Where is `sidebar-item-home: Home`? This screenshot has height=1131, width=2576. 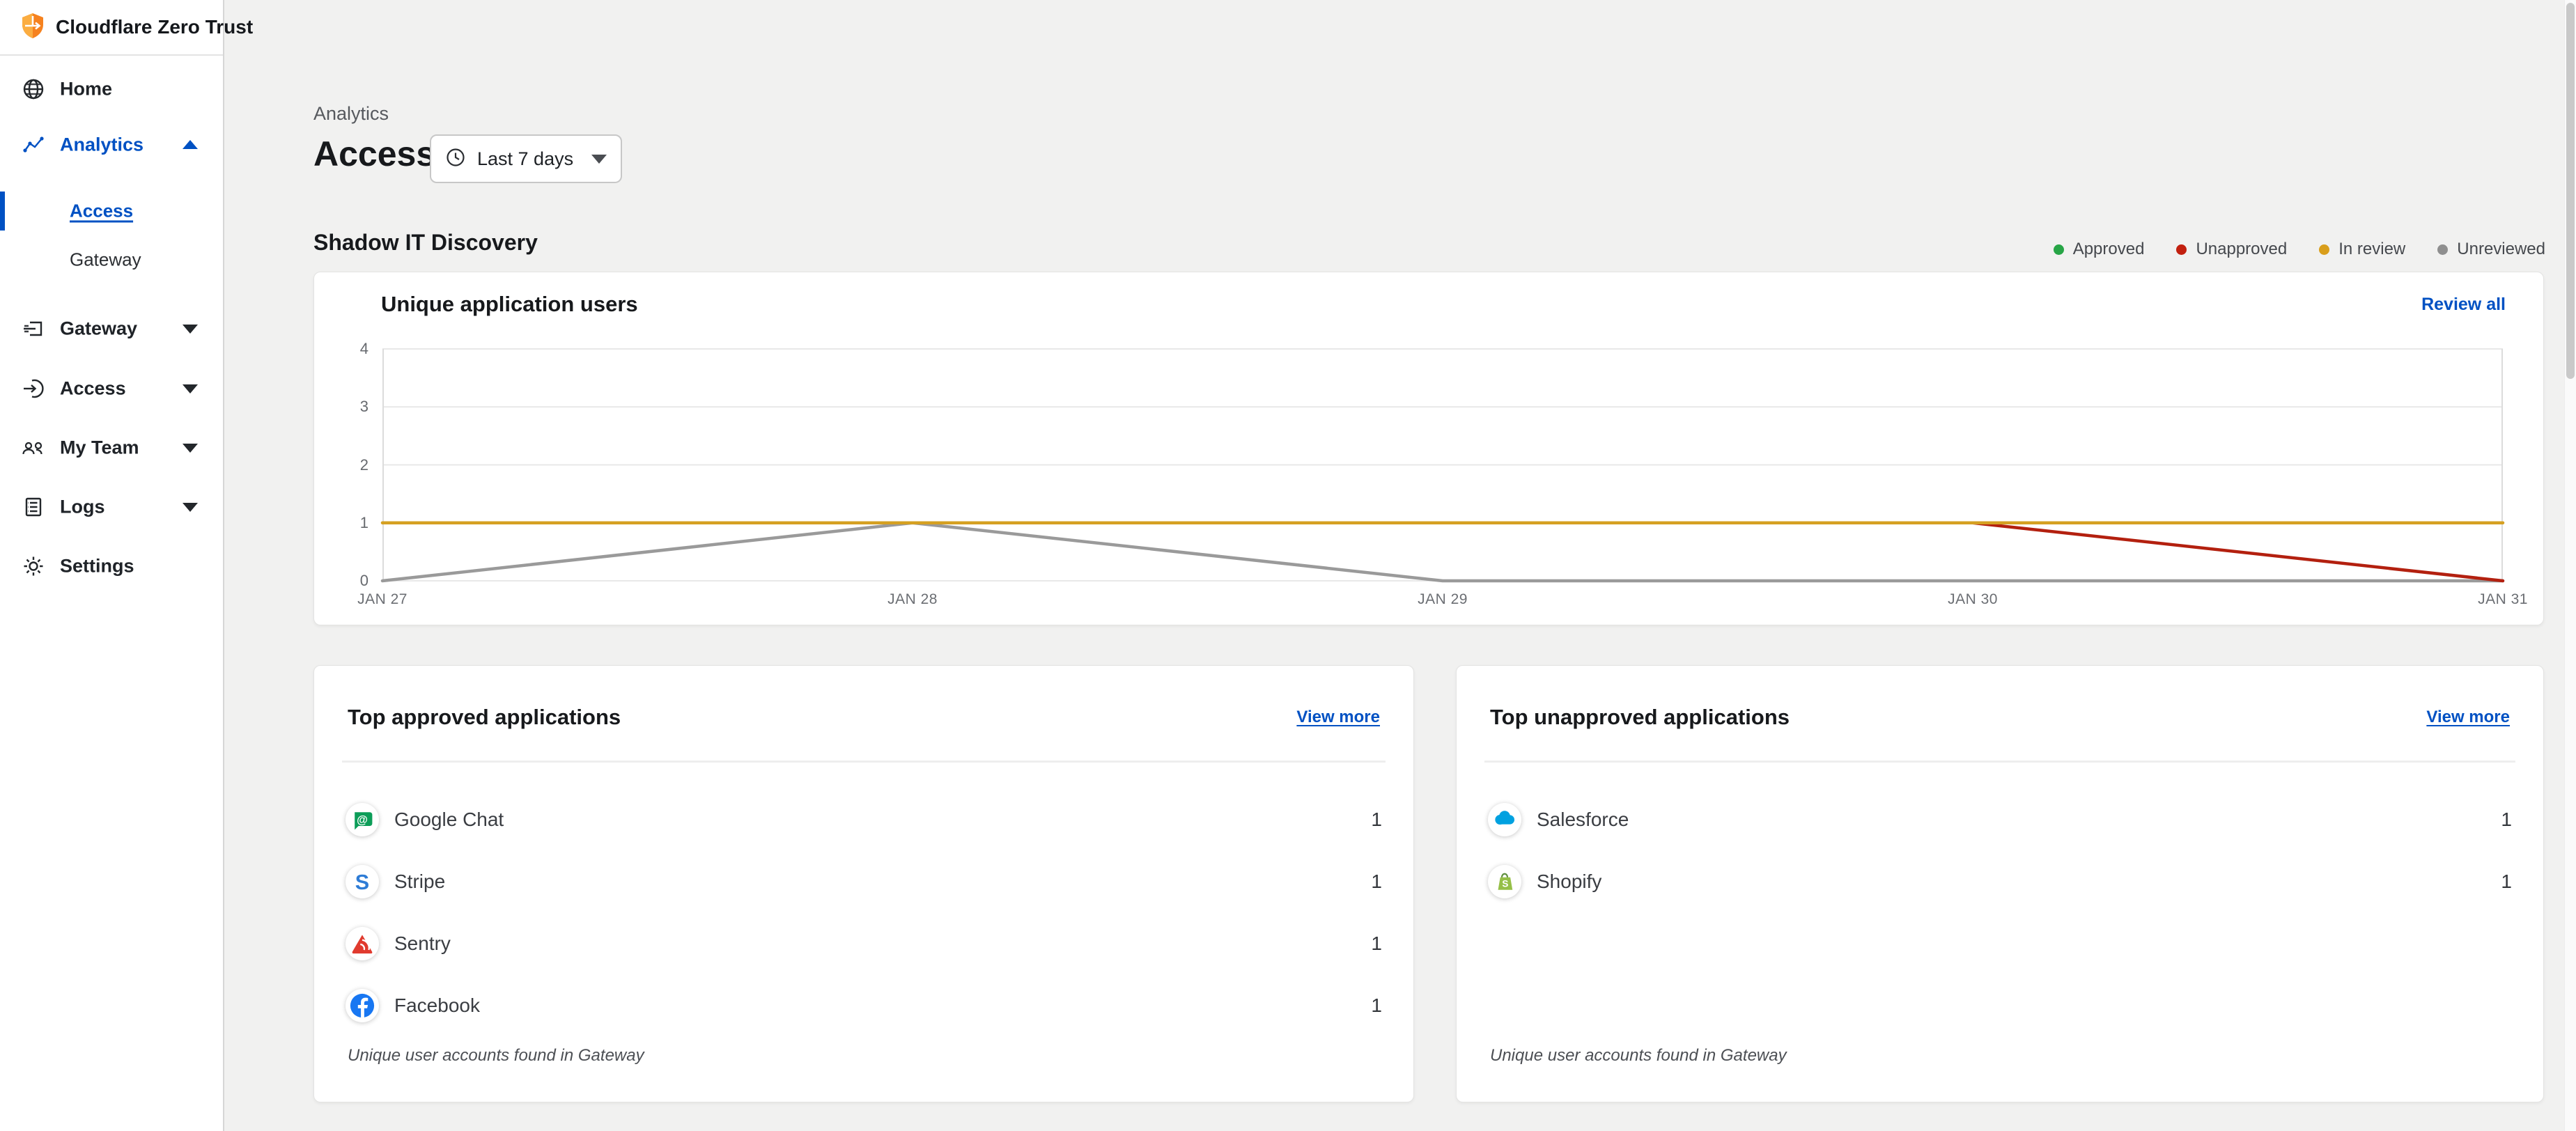 sidebar-item-home: Home is located at coordinates (112, 89).